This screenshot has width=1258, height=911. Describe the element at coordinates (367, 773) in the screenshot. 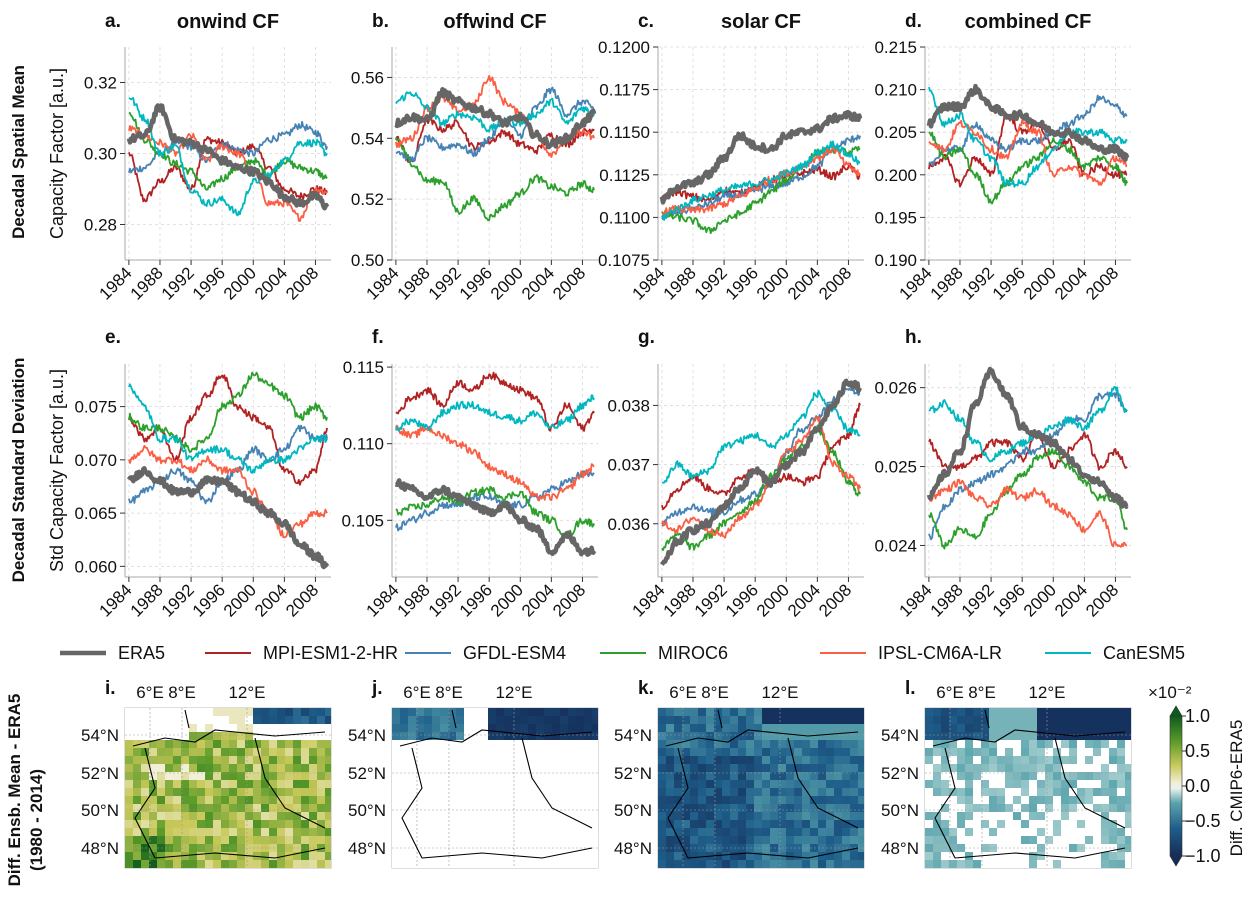

I see `map-lat-label: 52°N` at that location.